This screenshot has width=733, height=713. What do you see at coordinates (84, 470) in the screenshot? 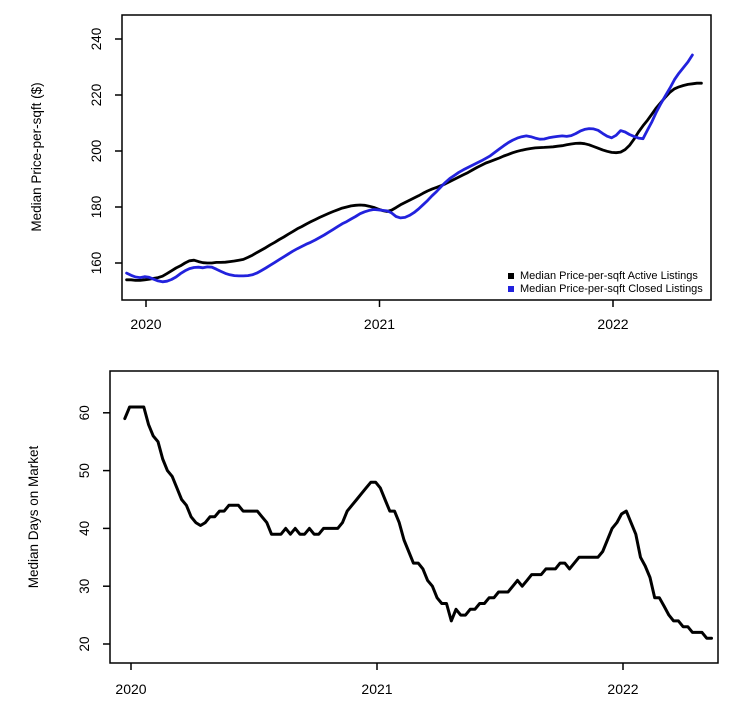
I see `y-tick-label: 50` at bounding box center [84, 470].